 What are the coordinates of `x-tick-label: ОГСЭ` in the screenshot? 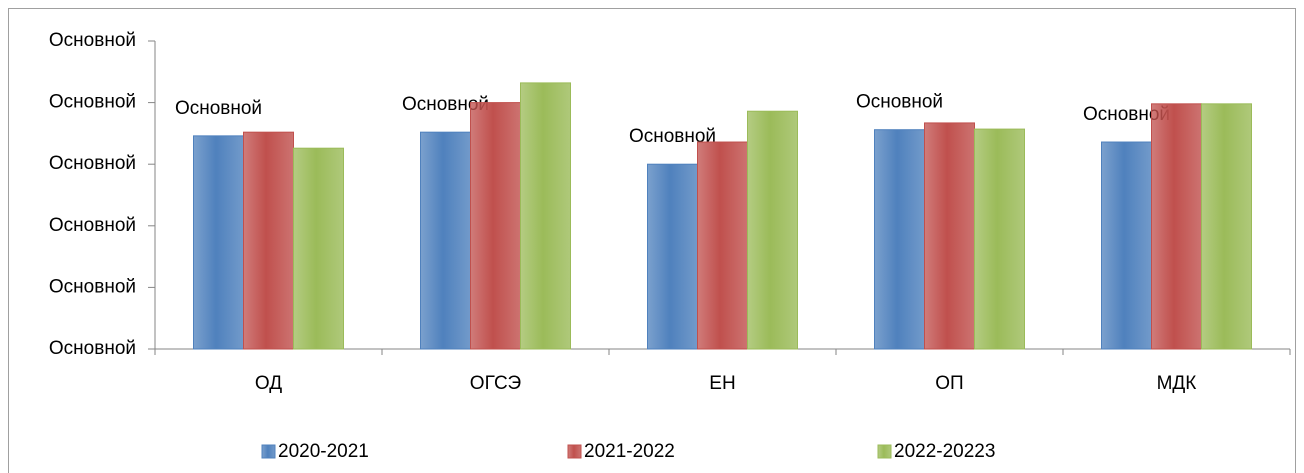 It's located at (495, 383).